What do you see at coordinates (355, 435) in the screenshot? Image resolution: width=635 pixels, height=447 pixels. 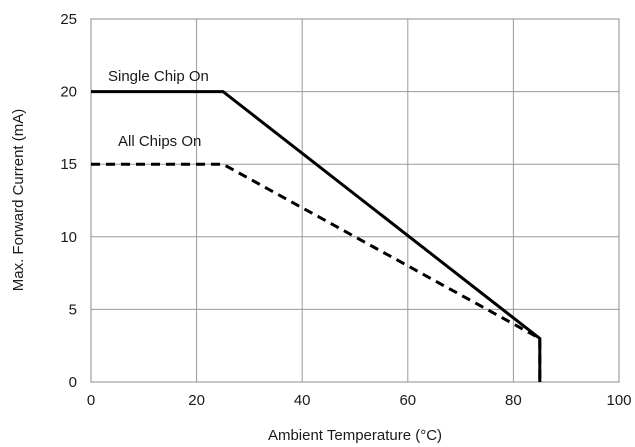 I see `x-axis-title: Ambient Temperature (°C)` at bounding box center [355, 435].